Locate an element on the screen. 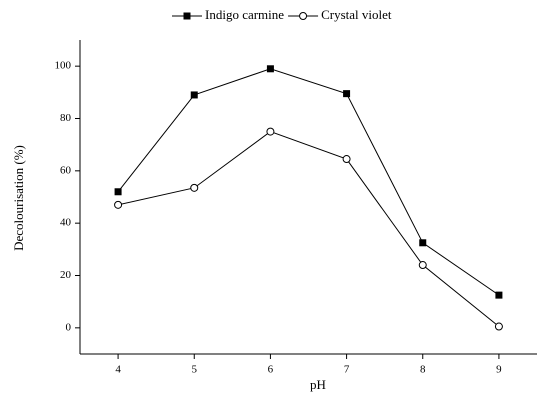  y-tick-label: 40 is located at coordinates (66, 223).